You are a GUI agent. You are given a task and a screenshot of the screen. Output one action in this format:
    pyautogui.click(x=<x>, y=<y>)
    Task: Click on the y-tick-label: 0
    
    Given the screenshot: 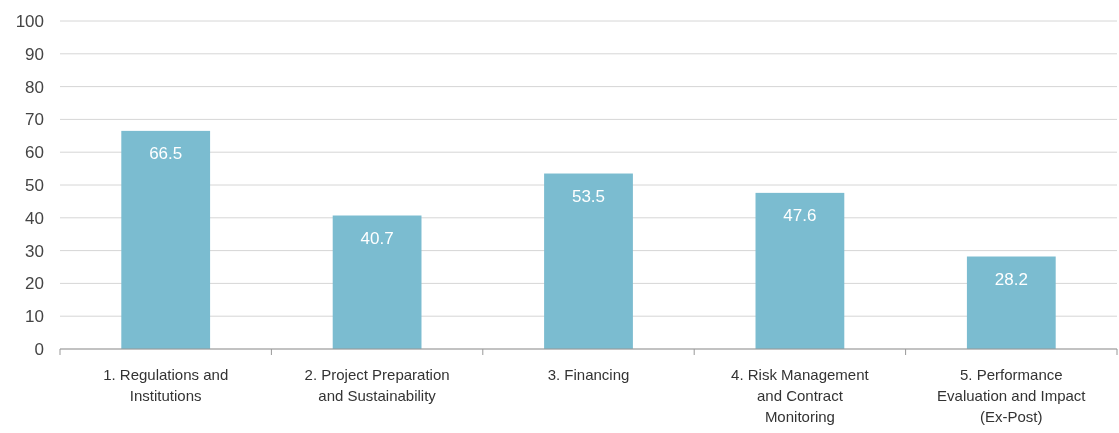 What is the action you would take?
    pyautogui.click(x=39, y=349)
    